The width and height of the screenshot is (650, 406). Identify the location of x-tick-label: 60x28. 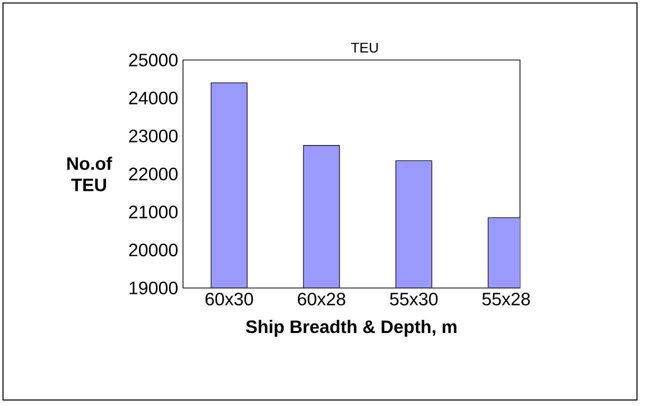
(322, 299).